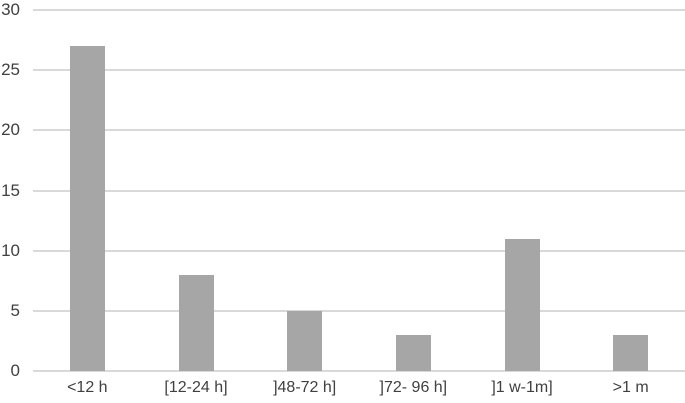 The width and height of the screenshot is (685, 403). Describe the element at coordinates (10, 190) in the screenshot. I see `y-tick-label: 15` at that location.